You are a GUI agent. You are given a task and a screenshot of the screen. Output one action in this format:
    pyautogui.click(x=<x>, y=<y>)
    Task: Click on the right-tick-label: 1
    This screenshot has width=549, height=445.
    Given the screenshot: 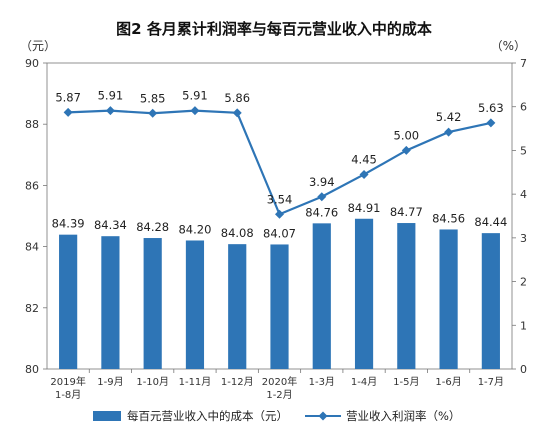 What is the action you would take?
    pyautogui.click(x=523, y=325)
    